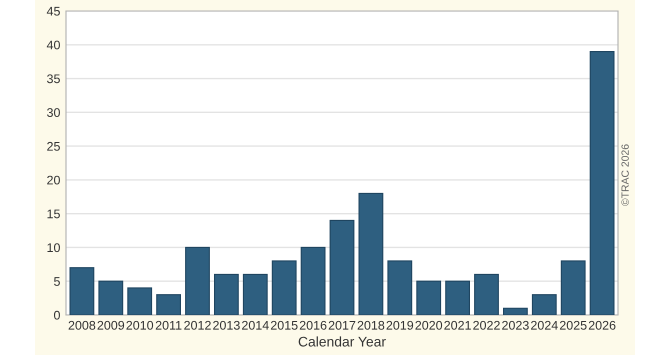 The width and height of the screenshot is (670, 355). I want to click on x-tick-label: 2020, so click(428, 325).